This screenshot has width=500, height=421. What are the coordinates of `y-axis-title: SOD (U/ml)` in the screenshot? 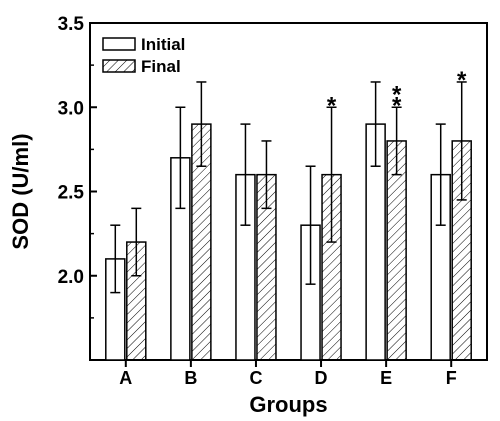 It's located at (20, 191).